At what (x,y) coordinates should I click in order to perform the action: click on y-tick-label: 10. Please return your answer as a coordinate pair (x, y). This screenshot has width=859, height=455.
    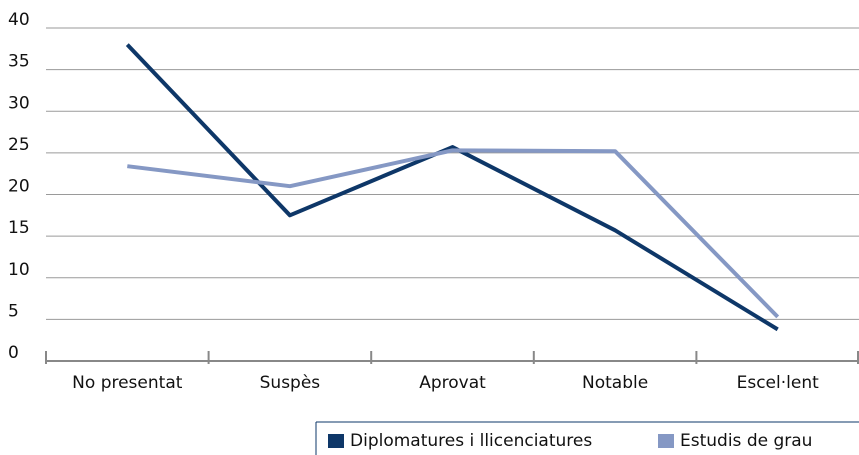
    Looking at the image, I should click on (19, 270).